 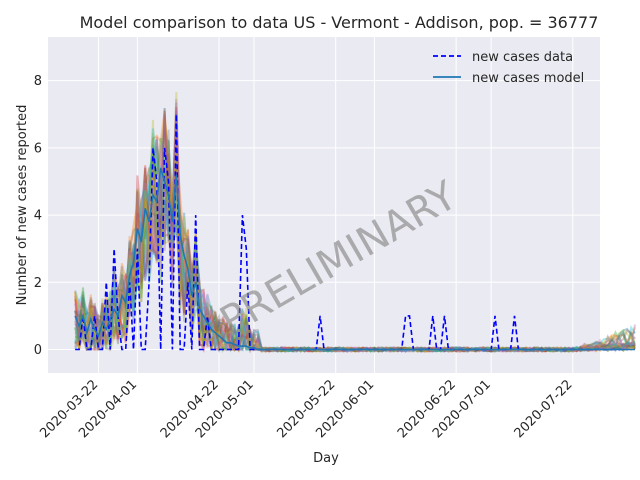 What do you see at coordinates (326, 458) in the screenshot?
I see `x-axis-label: Day` at bounding box center [326, 458].